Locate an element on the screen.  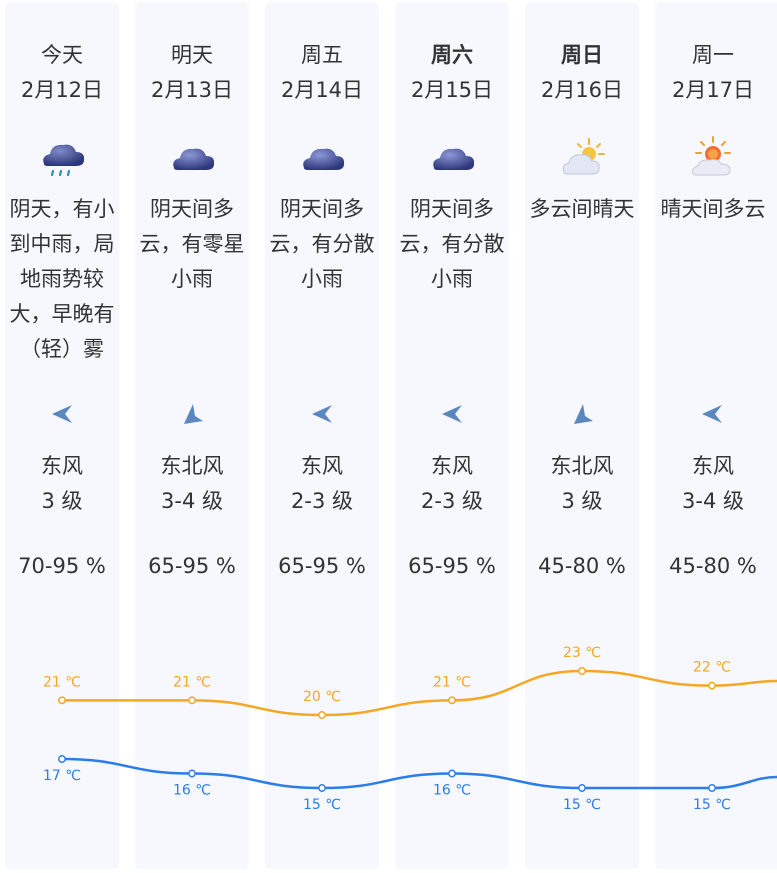
day-date: 2月12日 is located at coordinates (62, 90).